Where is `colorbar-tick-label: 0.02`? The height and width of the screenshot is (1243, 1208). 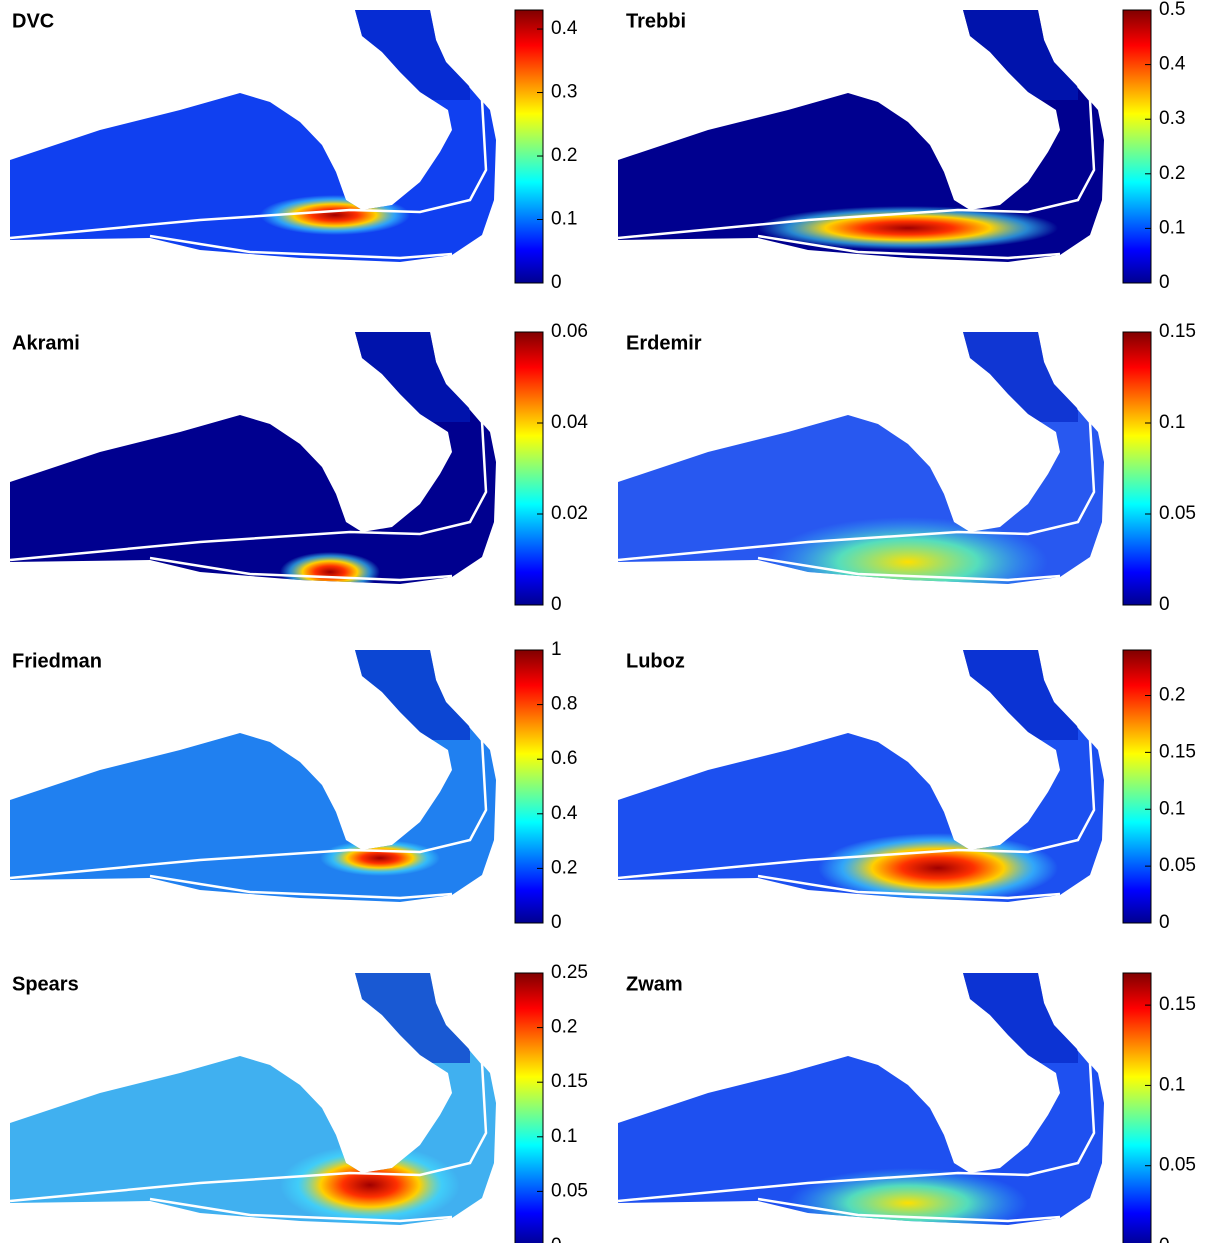 colorbar-tick-label: 0.02 is located at coordinates (569, 513).